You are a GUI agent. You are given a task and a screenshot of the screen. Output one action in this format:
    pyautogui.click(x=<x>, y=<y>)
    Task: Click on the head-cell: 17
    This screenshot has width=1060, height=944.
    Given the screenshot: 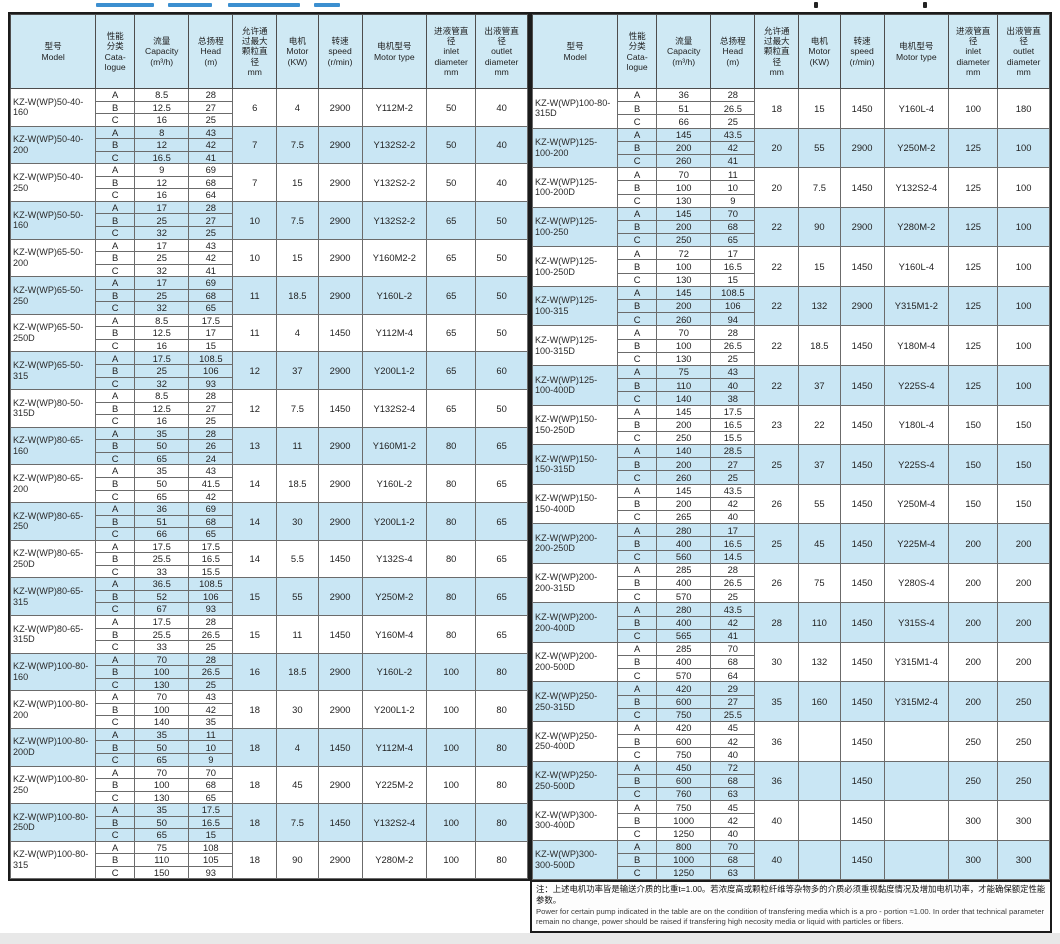 What is the action you would take?
    pyautogui.click(x=733, y=253)
    